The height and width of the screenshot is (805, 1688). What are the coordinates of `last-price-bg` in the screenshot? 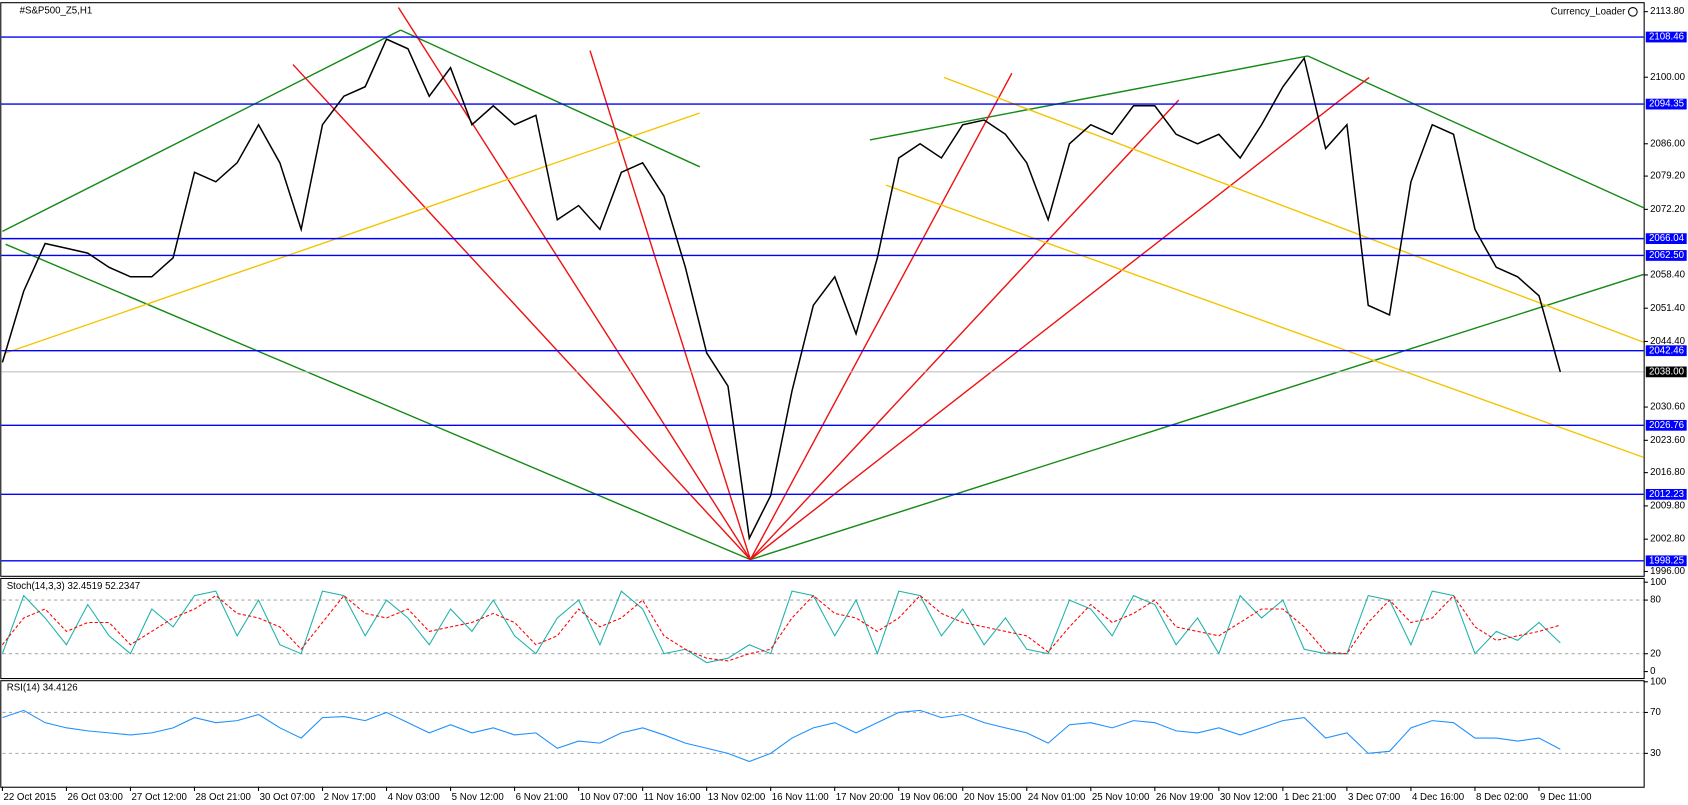 It's located at (1666, 372).